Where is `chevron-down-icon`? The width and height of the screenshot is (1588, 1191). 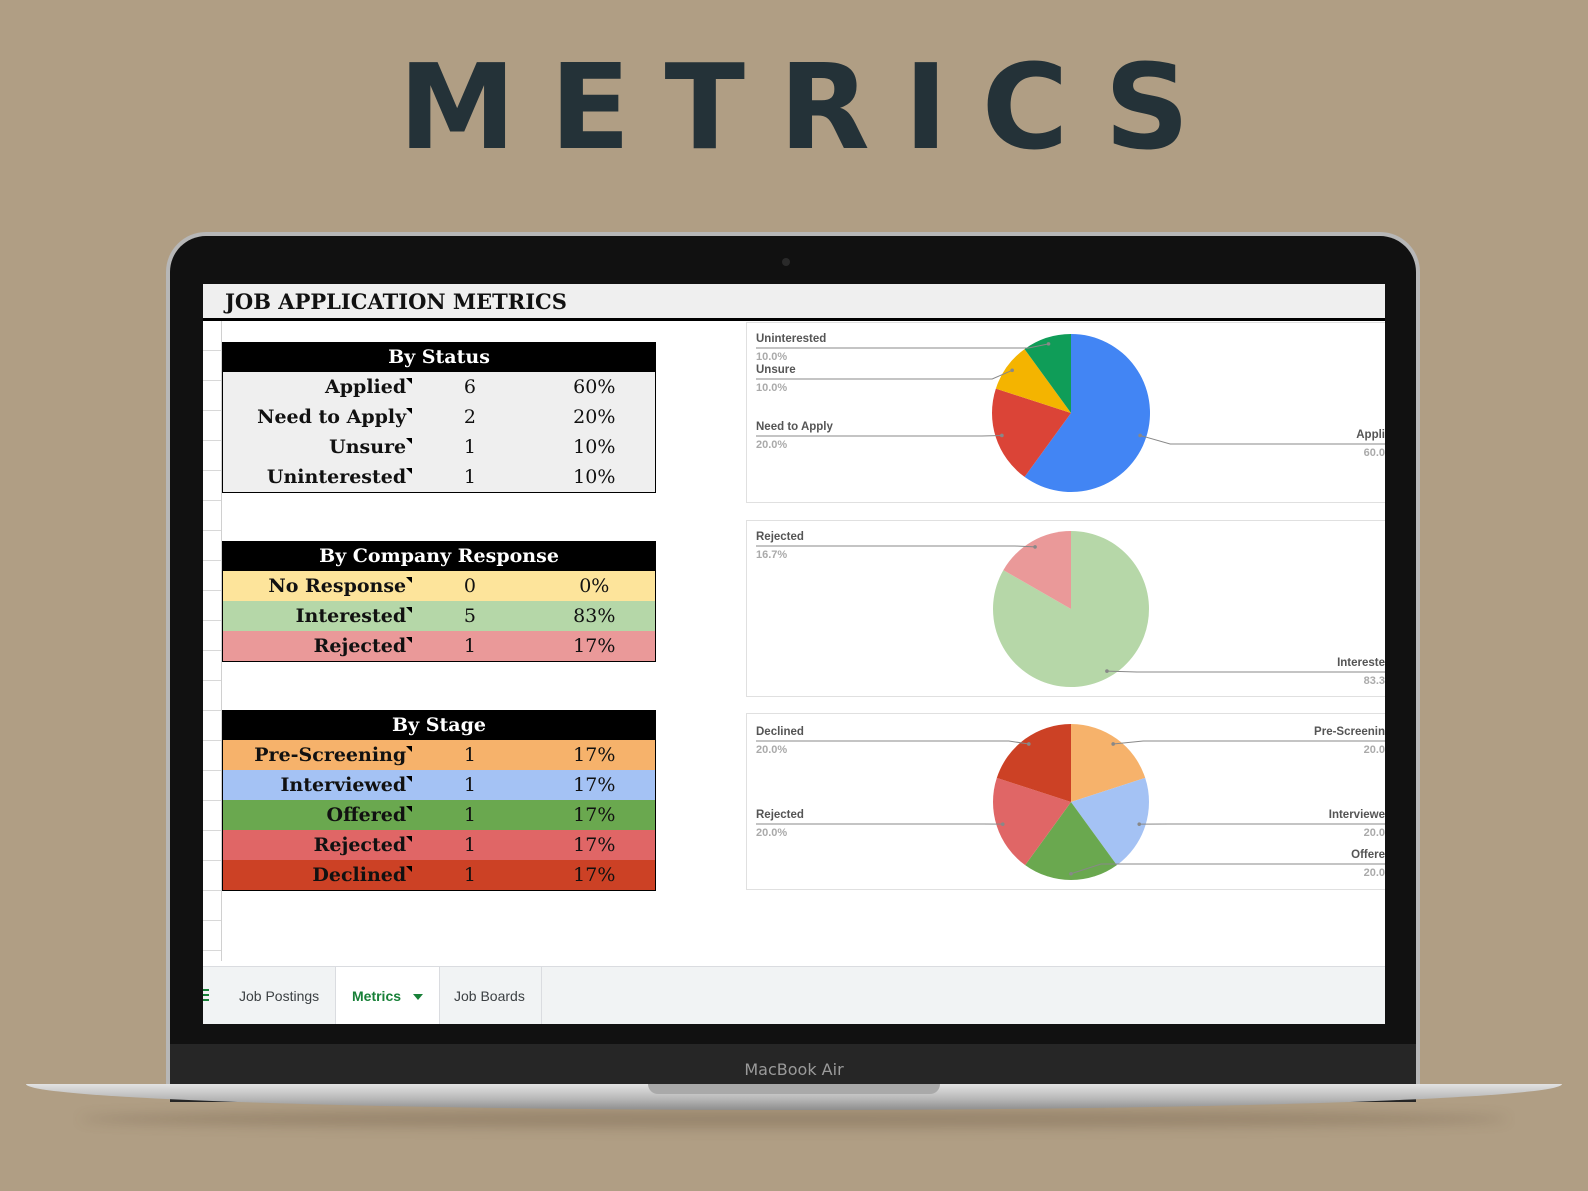 chevron-down-icon is located at coordinates (418, 997).